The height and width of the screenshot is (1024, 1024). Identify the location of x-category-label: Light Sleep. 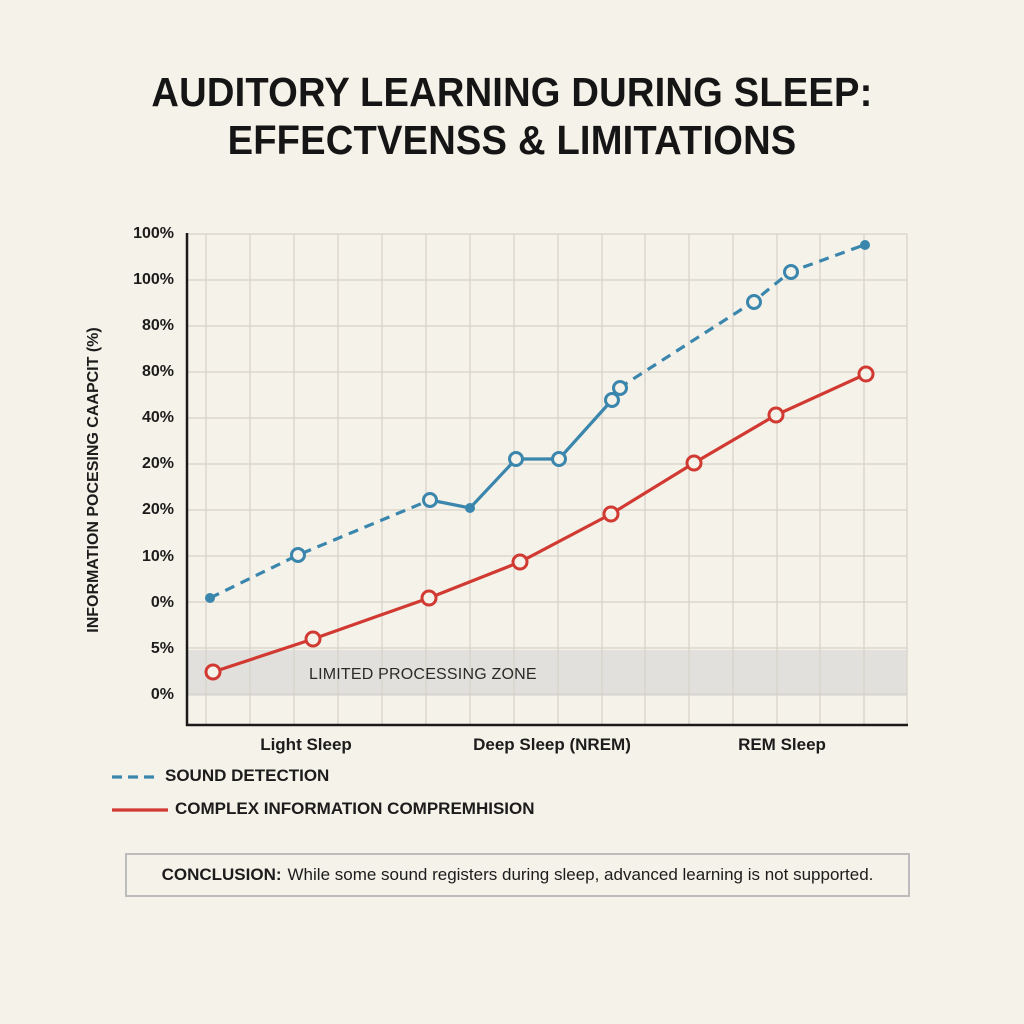
(306, 744).